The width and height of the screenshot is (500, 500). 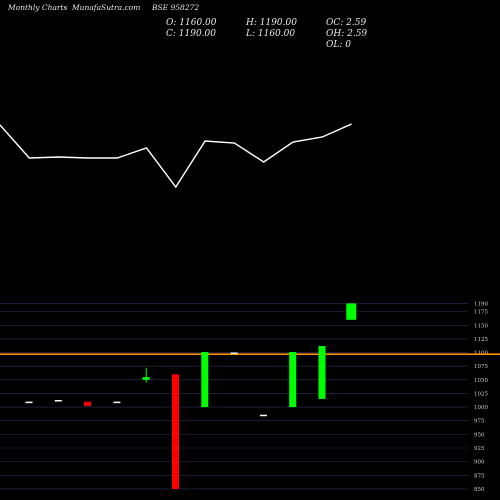 I want to click on y-tick-label: 1175, so click(x=481, y=313).